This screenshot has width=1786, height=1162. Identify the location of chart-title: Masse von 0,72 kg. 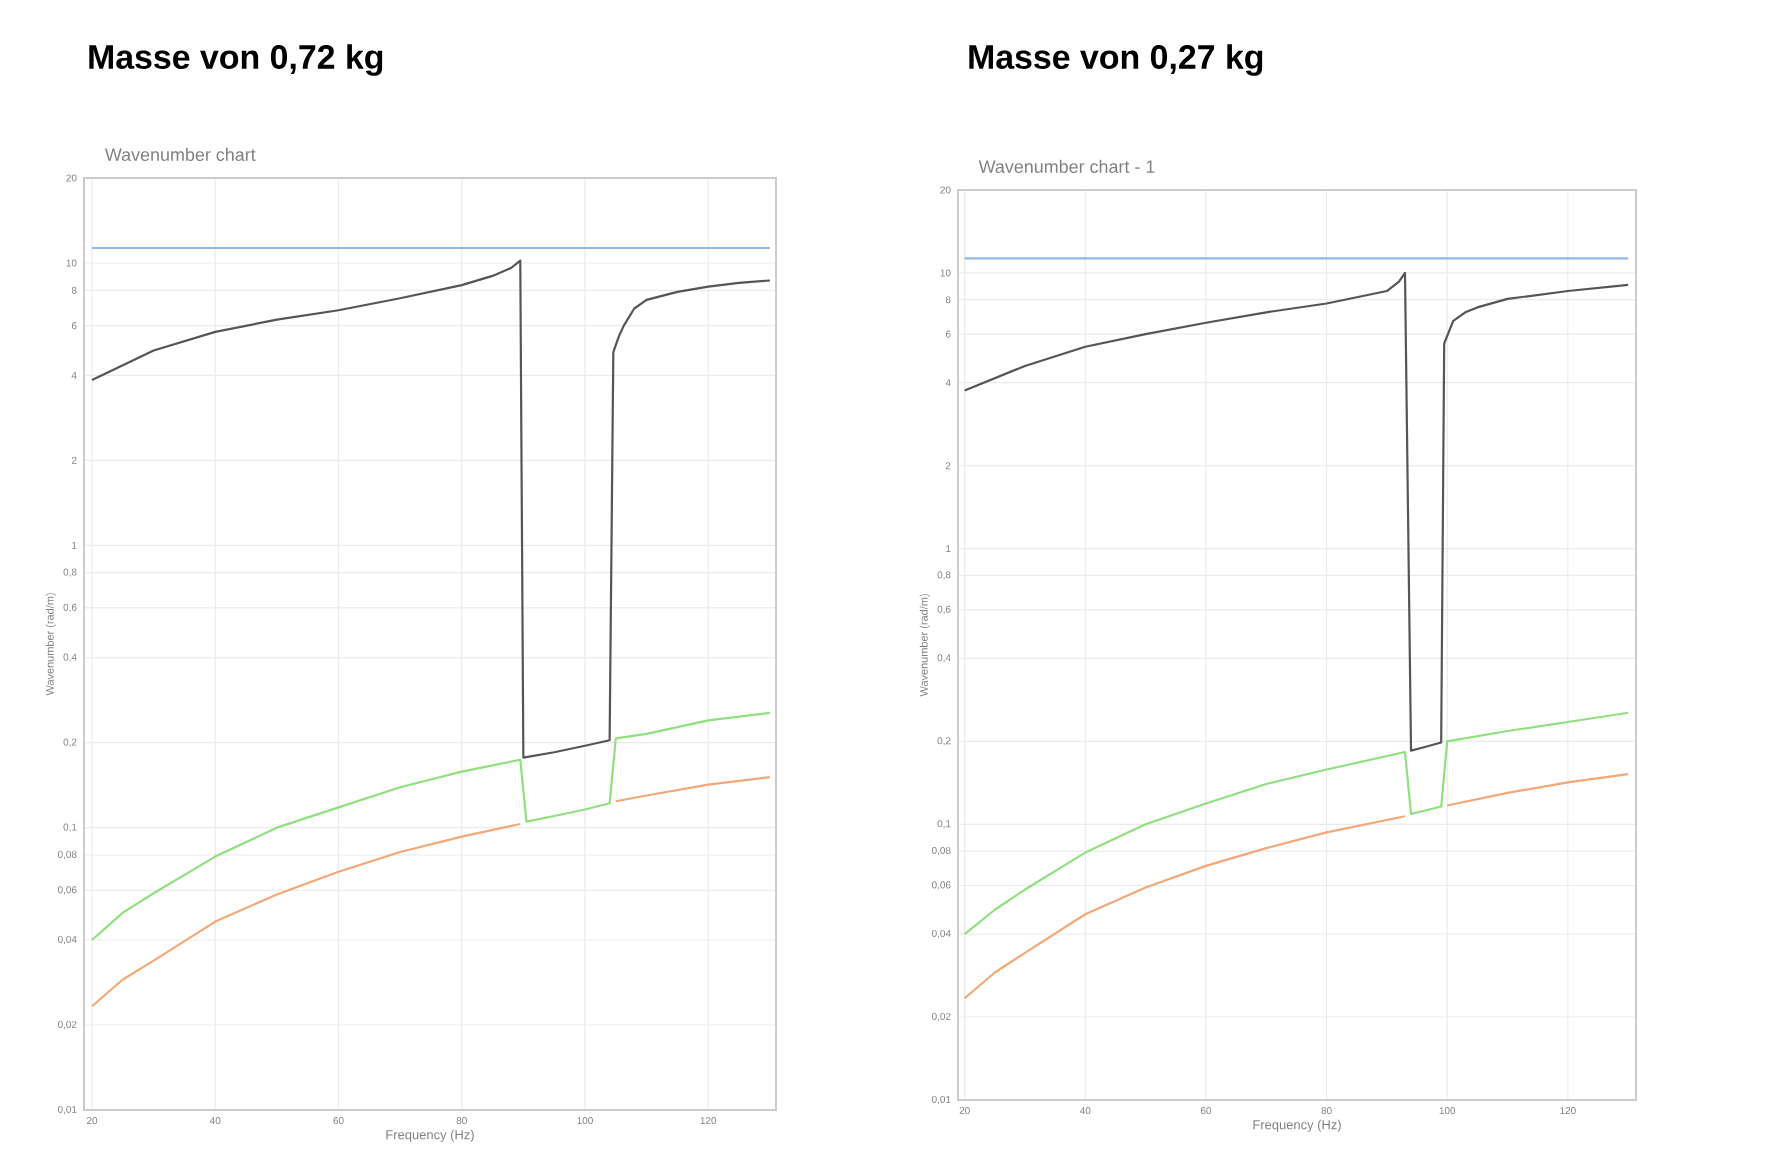
(236, 60).